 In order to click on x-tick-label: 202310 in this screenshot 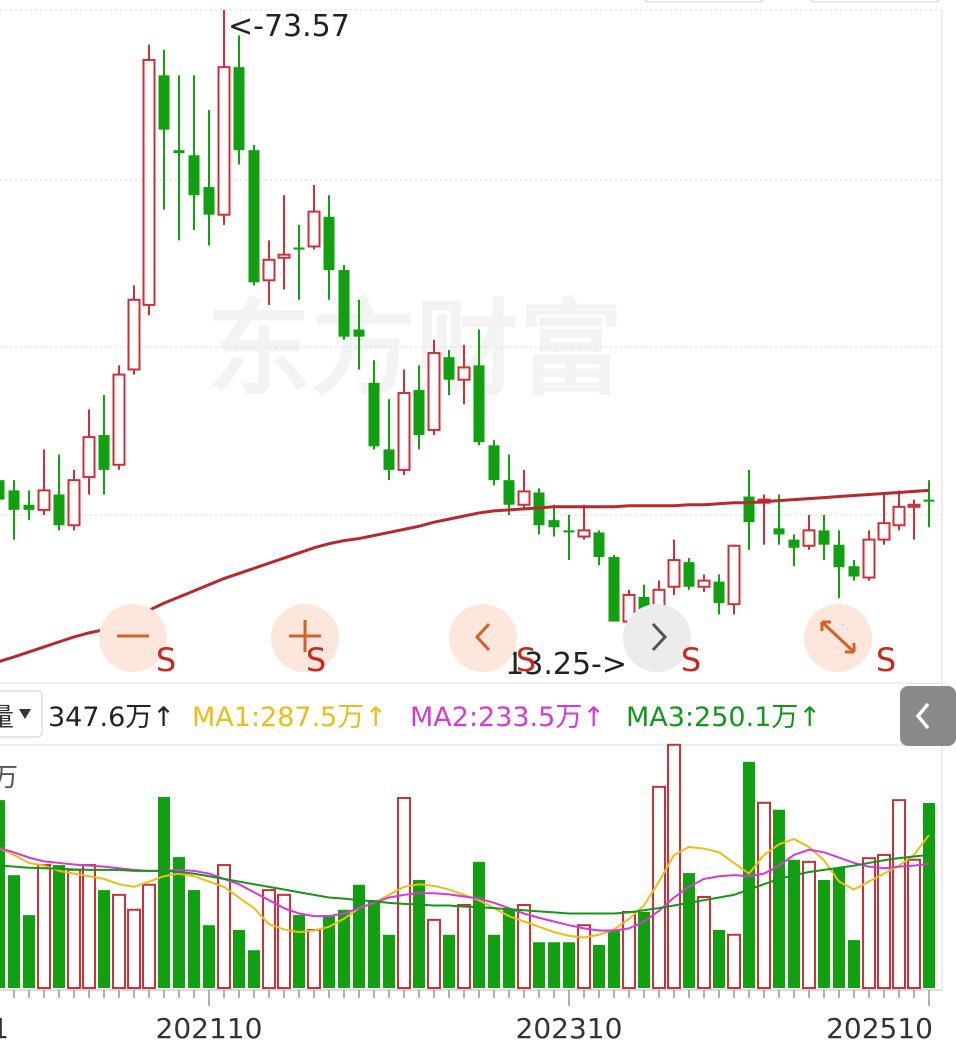, I will do `click(569, 1028)`.